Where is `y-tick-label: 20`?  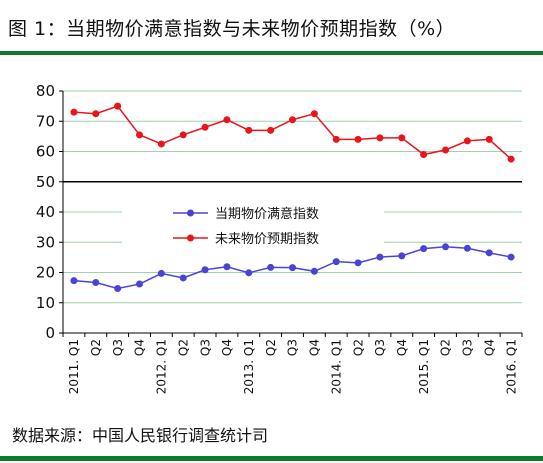
y-tick-label: 20 is located at coordinates (45, 273).